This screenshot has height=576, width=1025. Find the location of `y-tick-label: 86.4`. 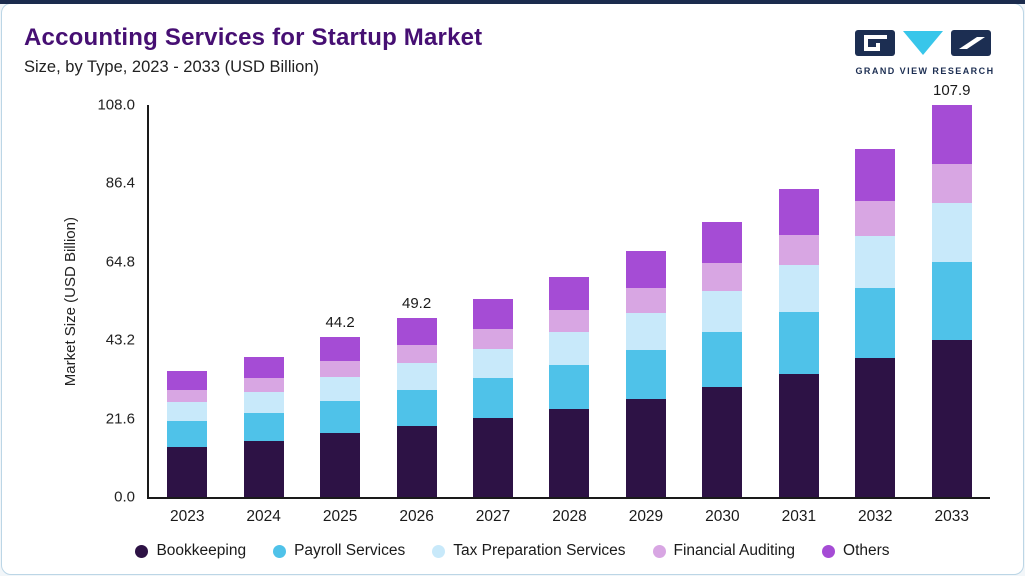

y-tick-label: 86.4 is located at coordinates (120, 183).